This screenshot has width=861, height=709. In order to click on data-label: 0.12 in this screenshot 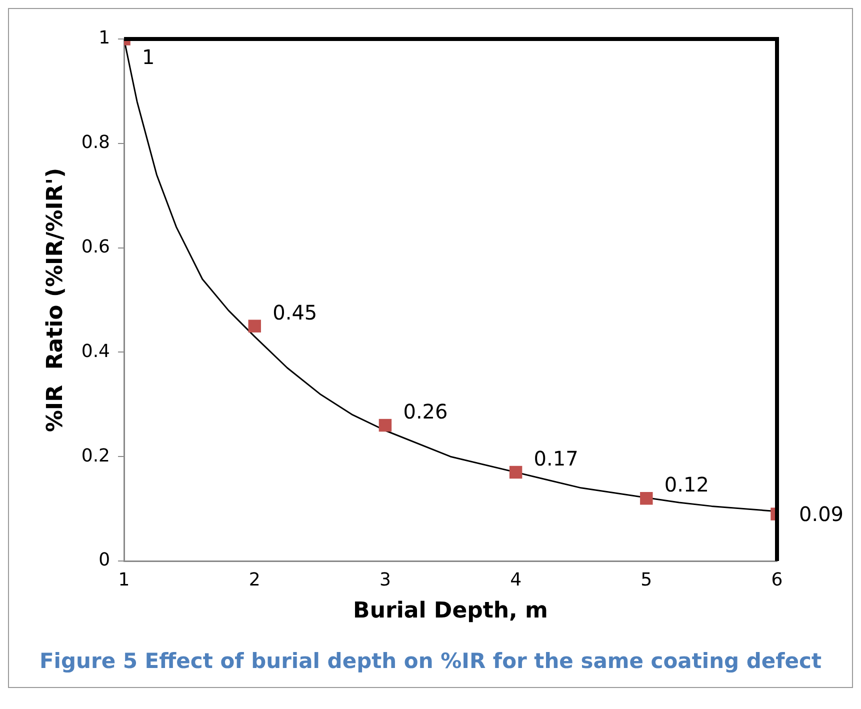, I will do `click(686, 484)`.